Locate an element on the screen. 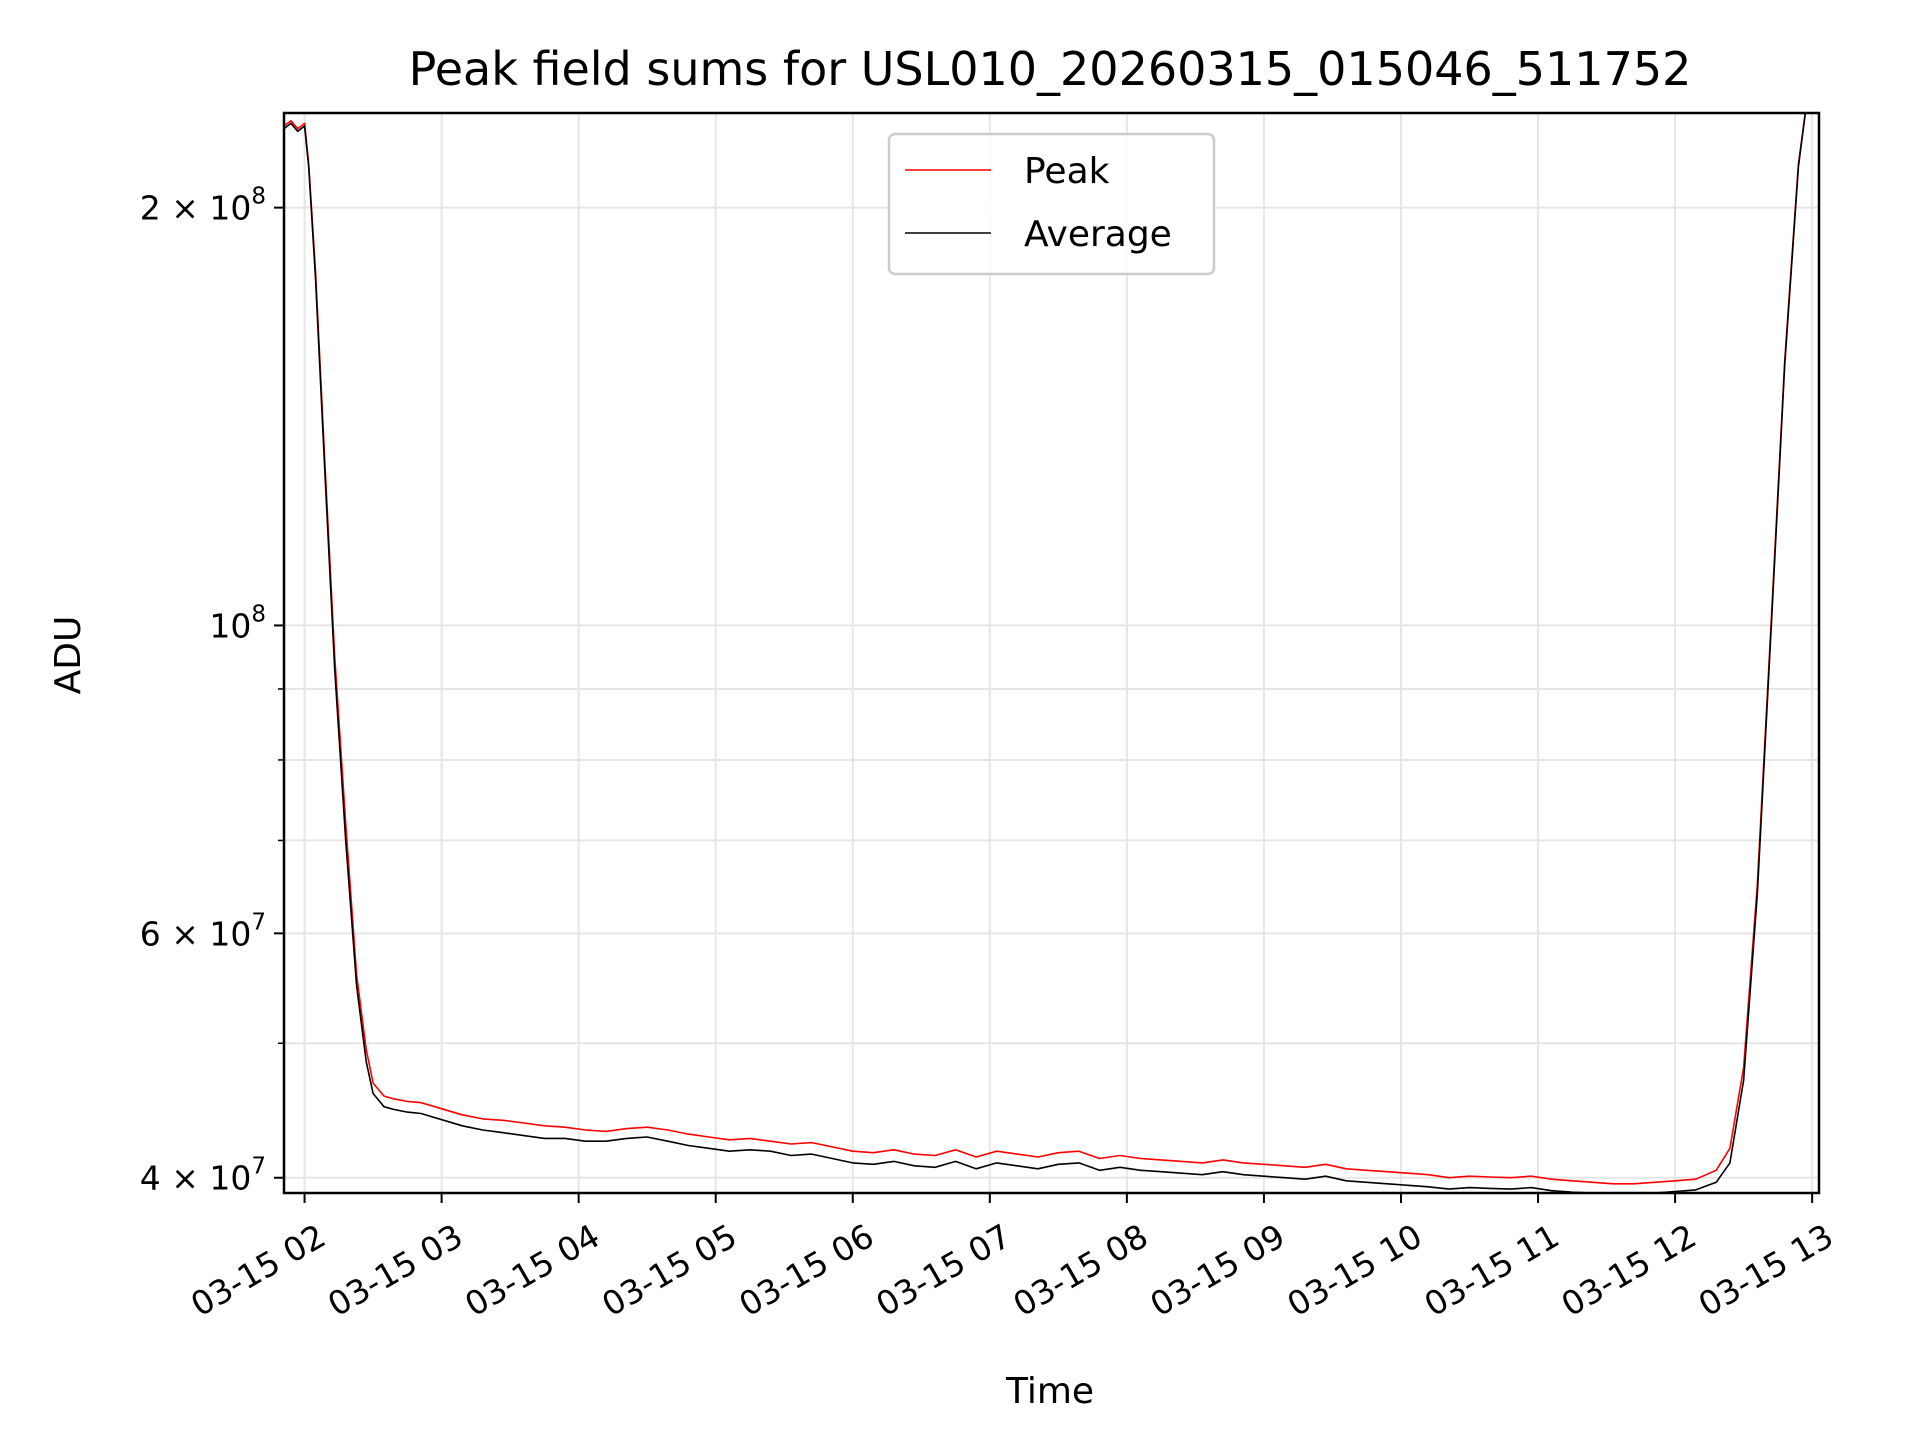 The width and height of the screenshot is (1920, 1440). y-tick-label-base: 2 × 10 is located at coordinates (196, 208).